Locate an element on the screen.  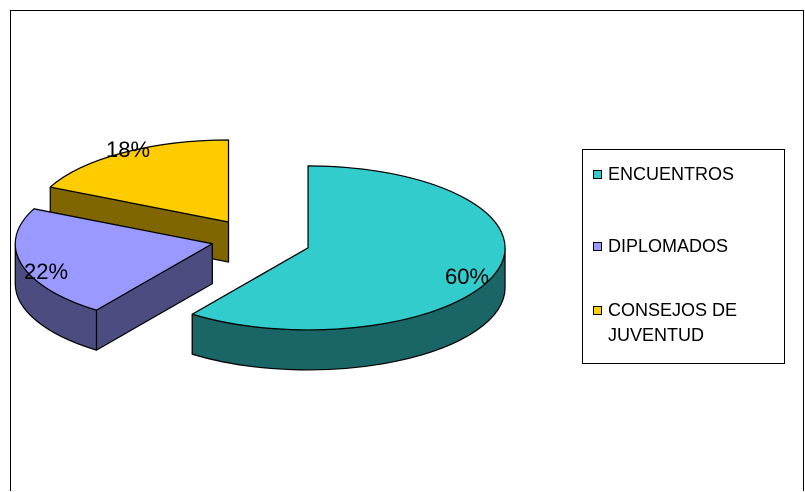
legend-swatch-consejos is located at coordinates (597, 310).